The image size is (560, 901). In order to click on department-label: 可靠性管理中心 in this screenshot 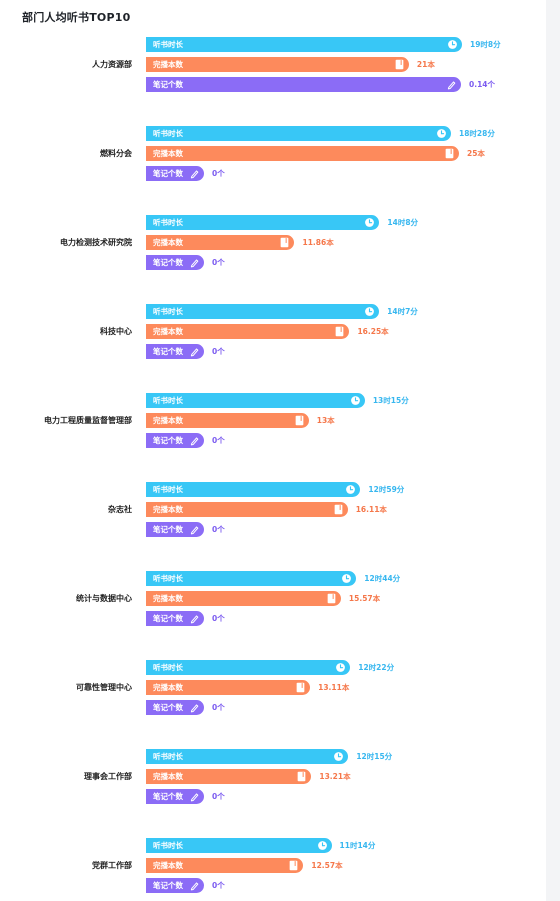, I will do `click(104, 687)`.